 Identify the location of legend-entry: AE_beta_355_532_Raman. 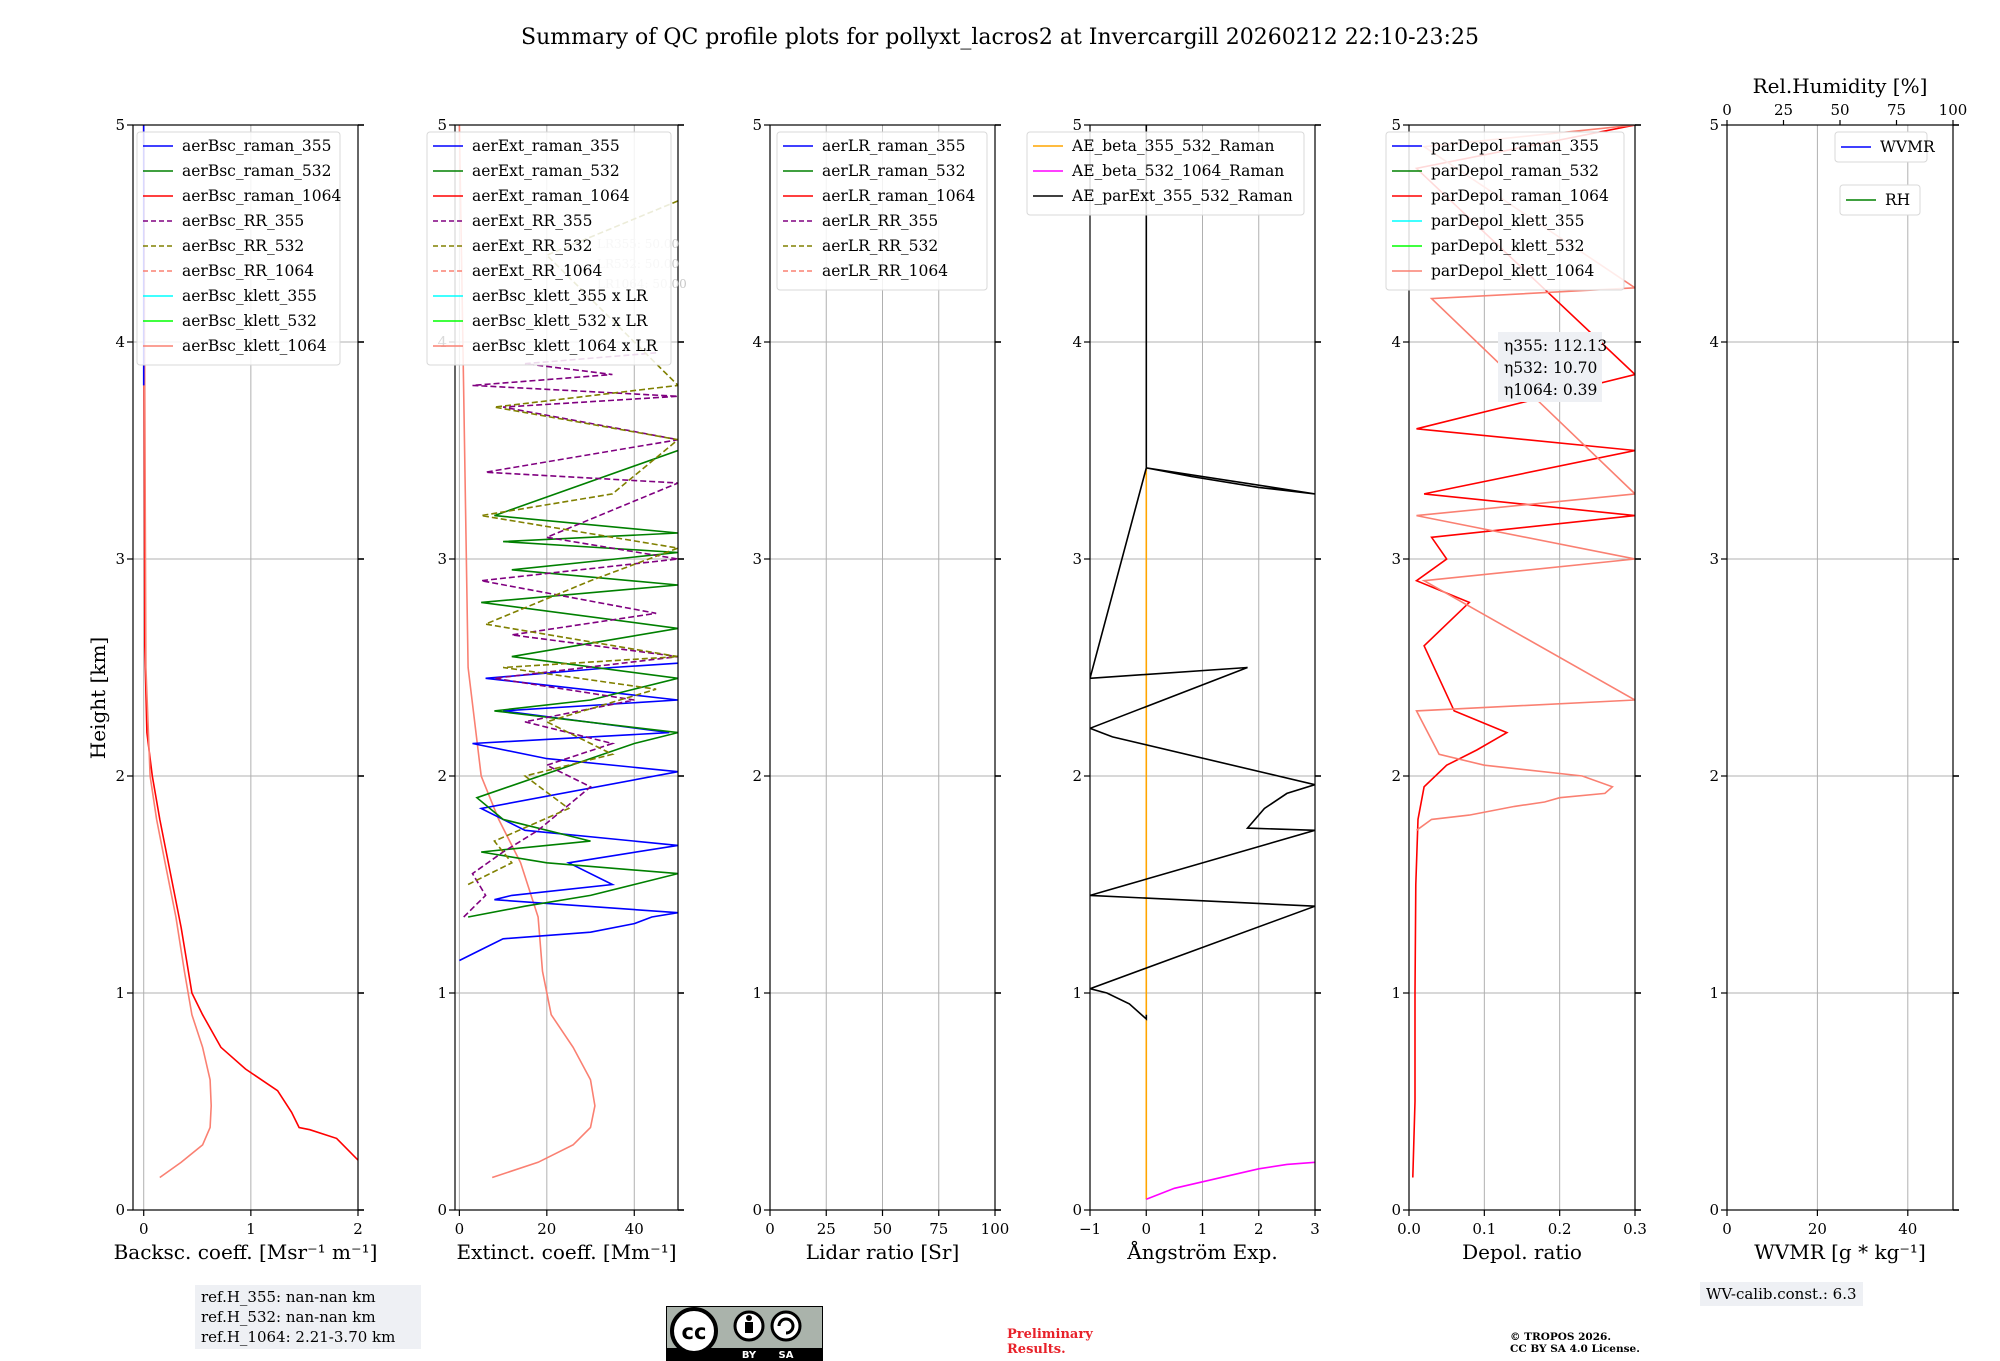
(1172, 146).